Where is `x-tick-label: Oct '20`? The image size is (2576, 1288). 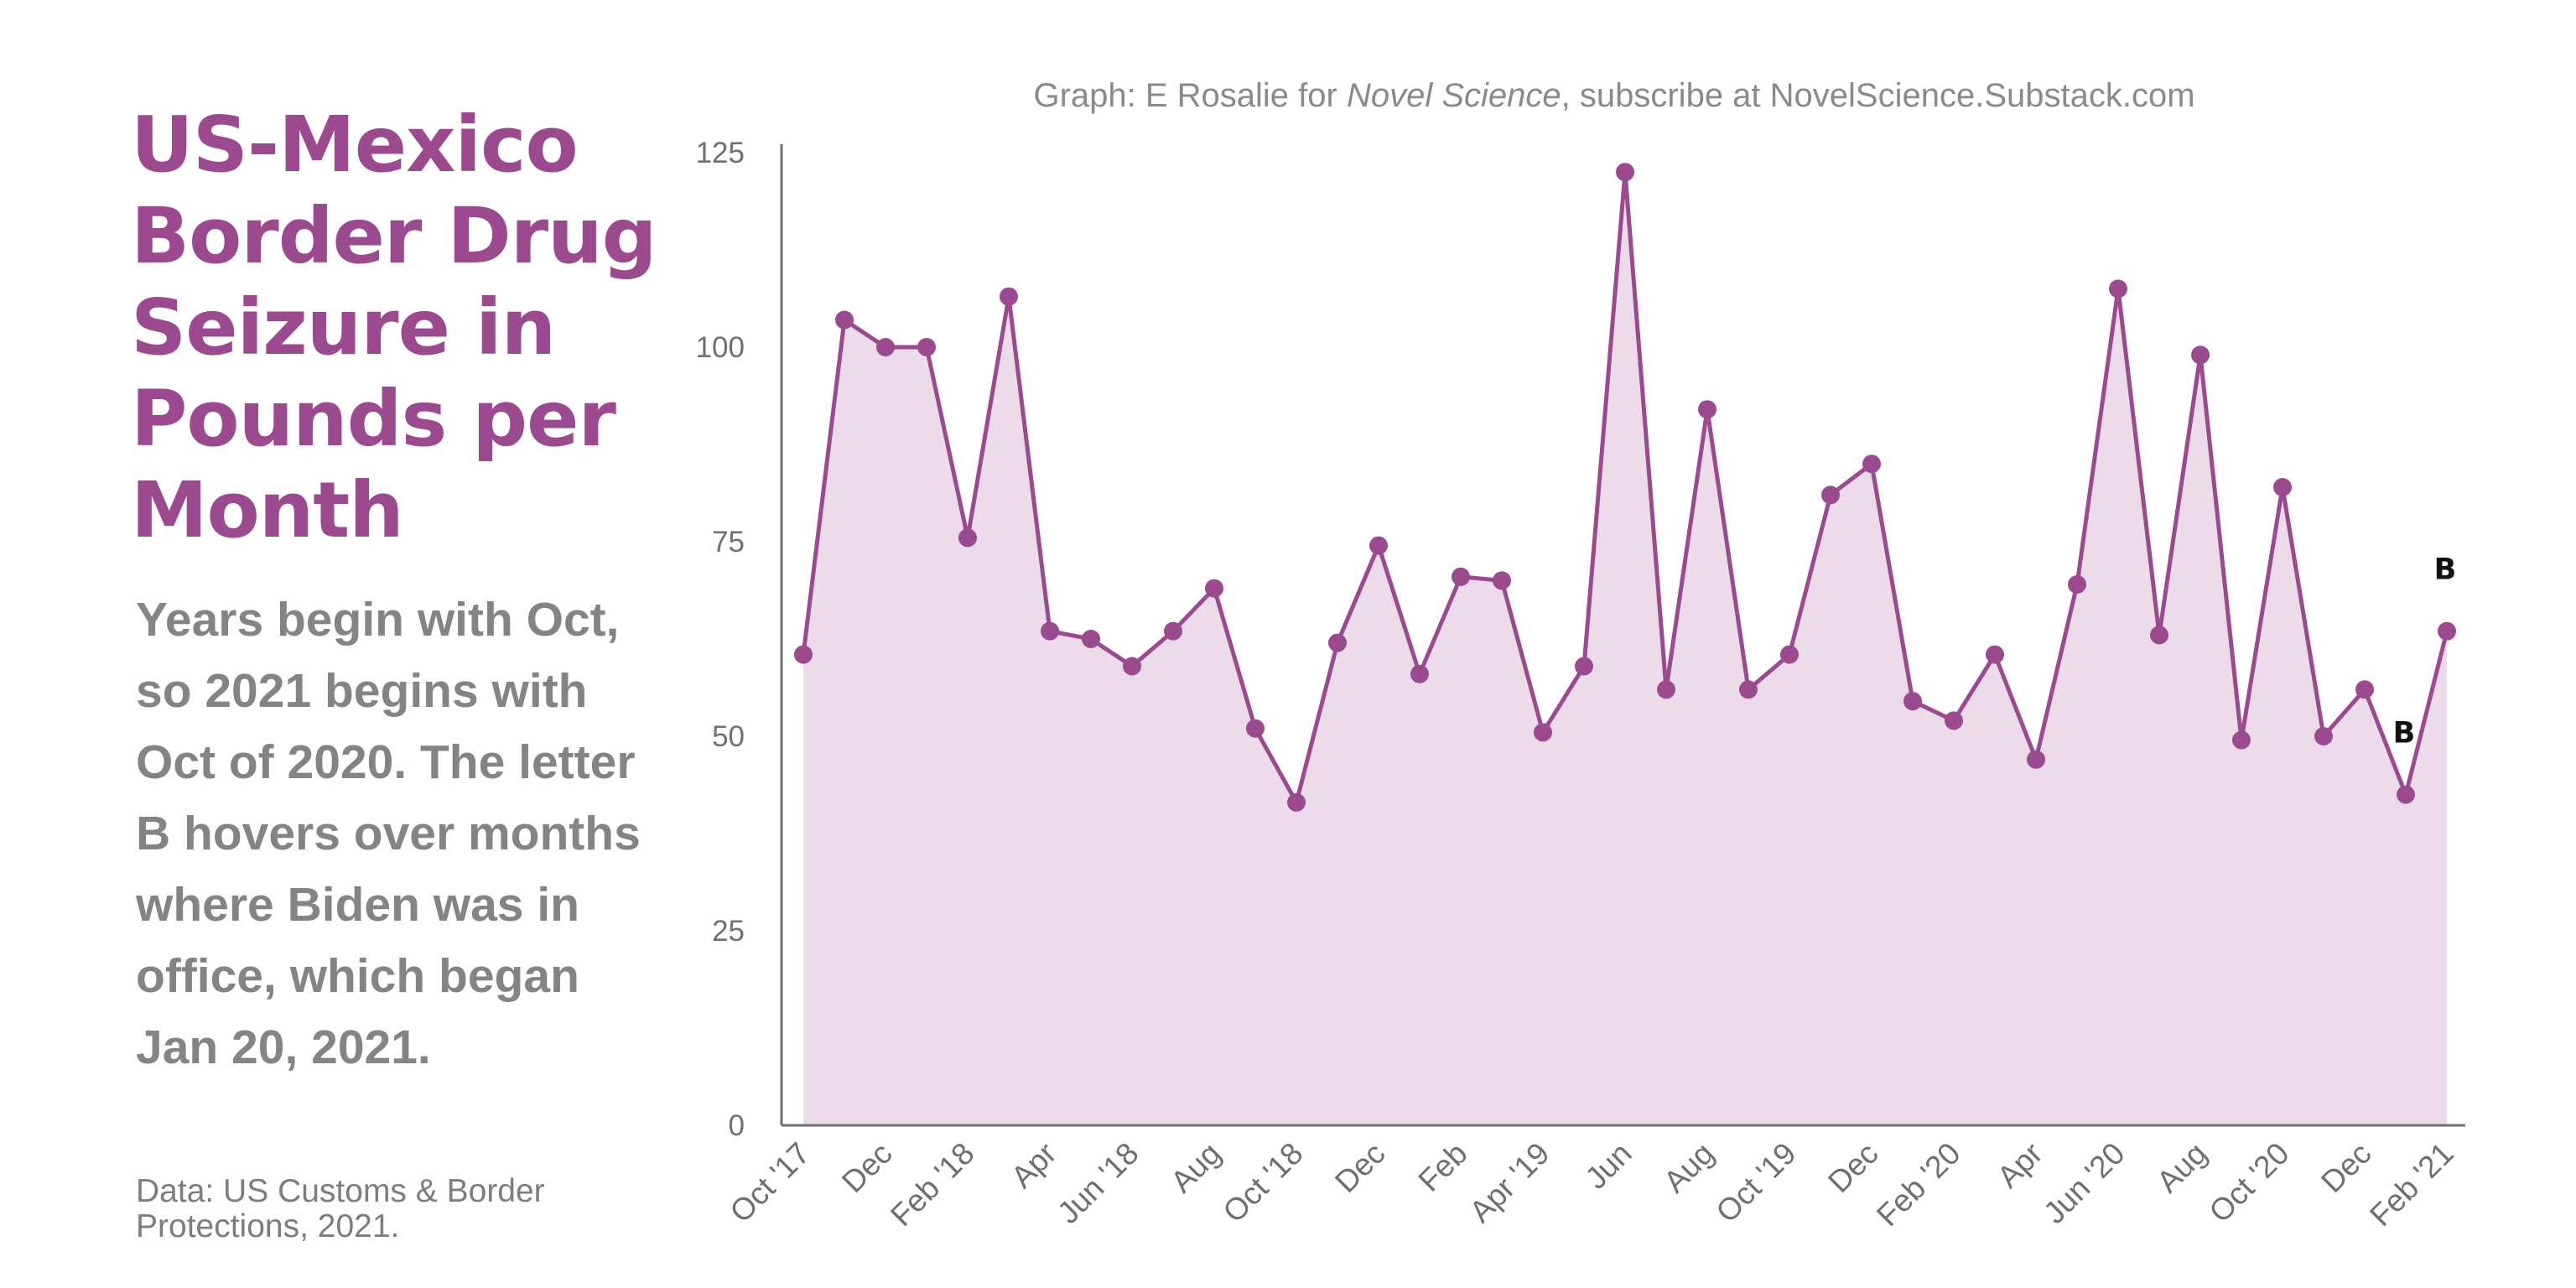 x-tick-label: Oct '20 is located at coordinates (2249, 1182).